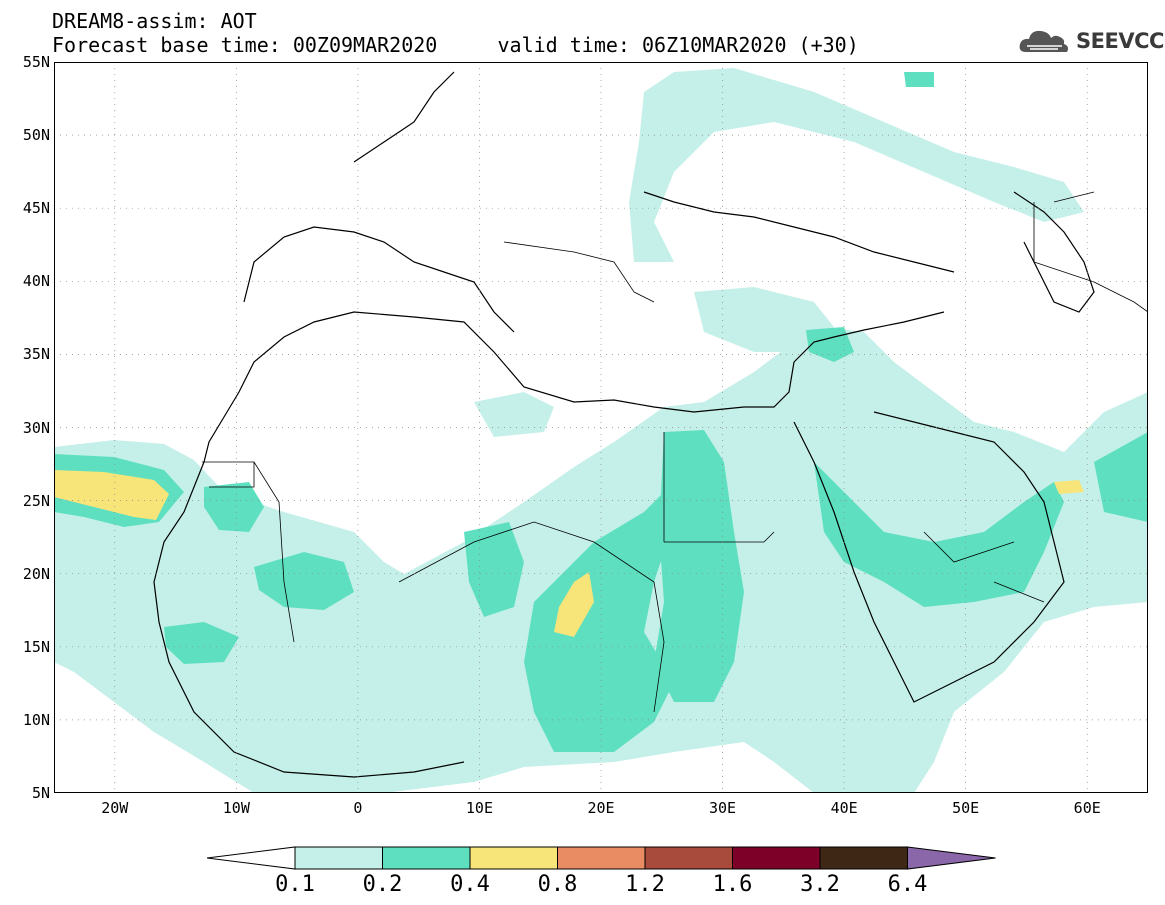 This screenshot has width=1165, height=905. What do you see at coordinates (36, 62) in the screenshot?
I see `lat-label: 55N` at bounding box center [36, 62].